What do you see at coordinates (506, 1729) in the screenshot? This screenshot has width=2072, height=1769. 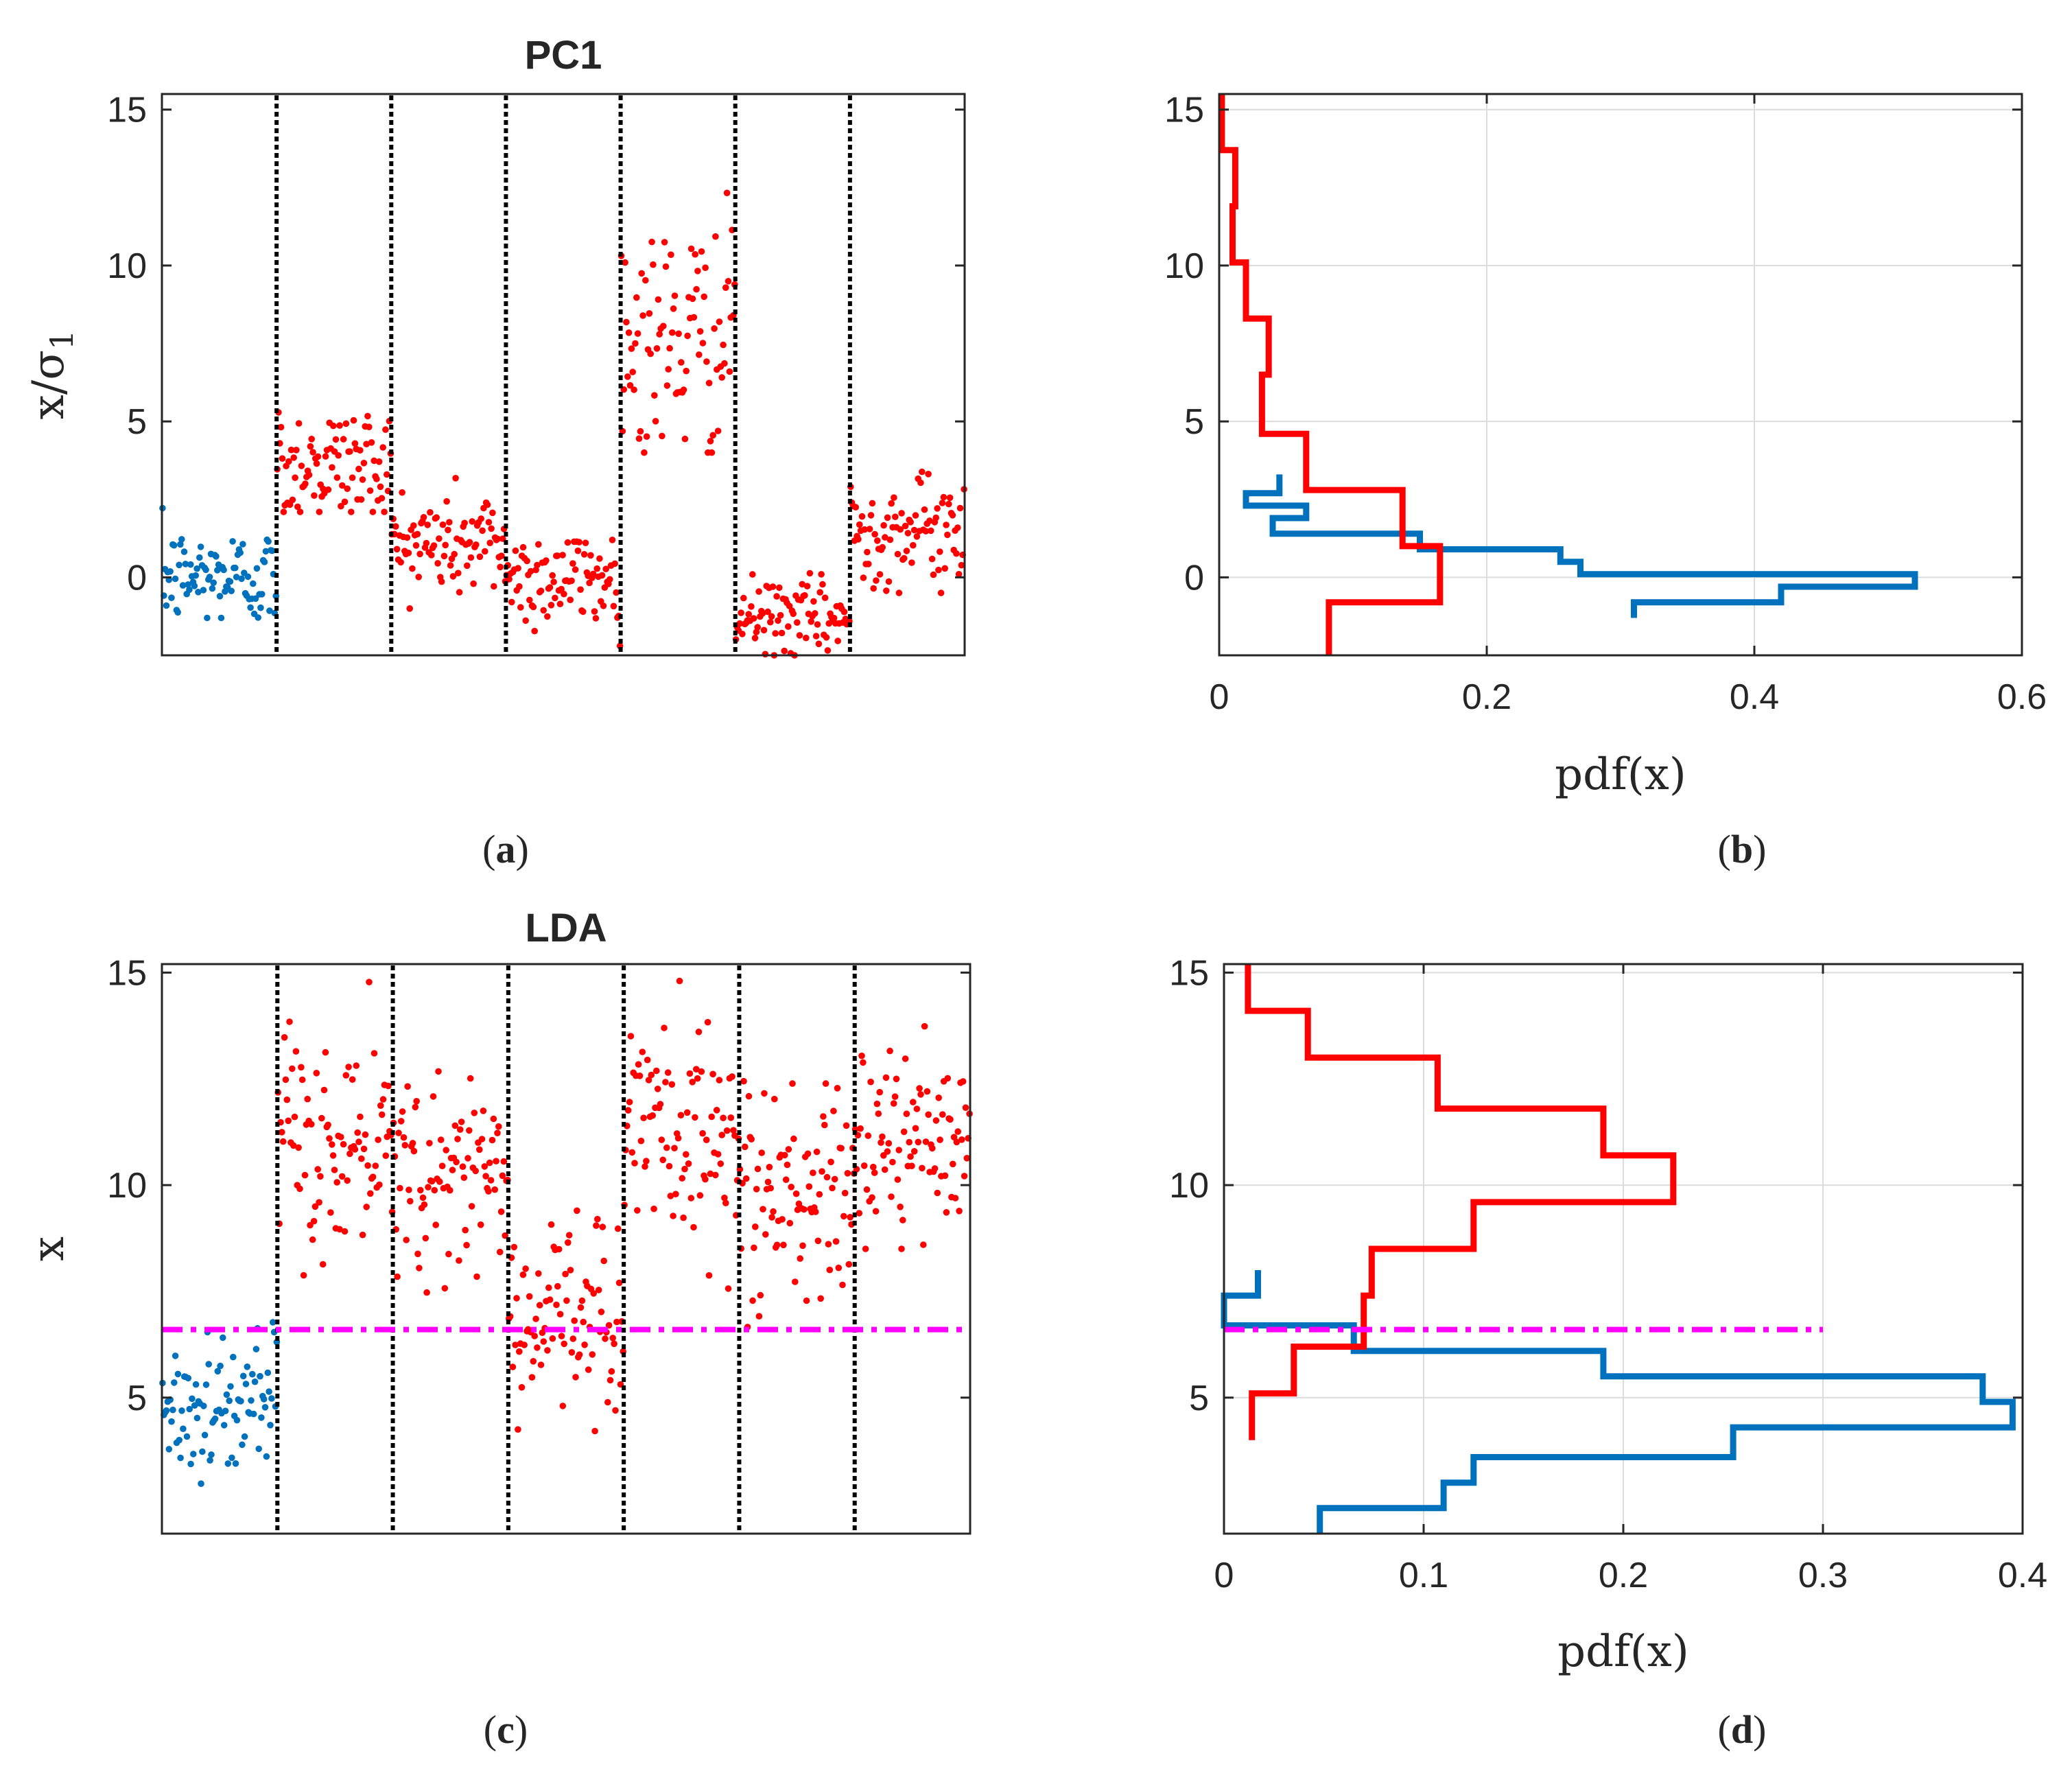 I see `panel-label-c: (c)` at bounding box center [506, 1729].